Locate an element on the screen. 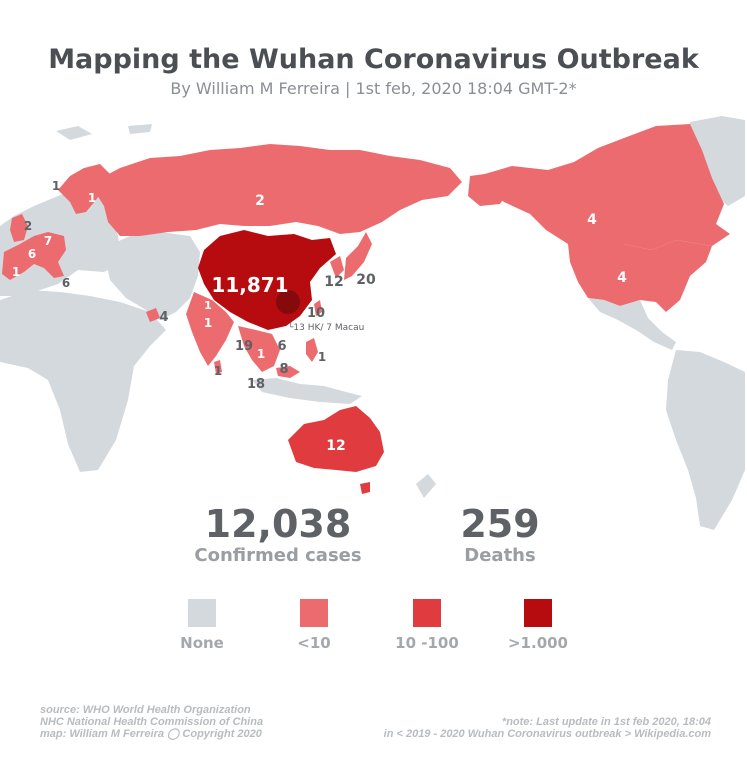 The image size is (747, 768). label-sweden: 1 is located at coordinates (56, 186).